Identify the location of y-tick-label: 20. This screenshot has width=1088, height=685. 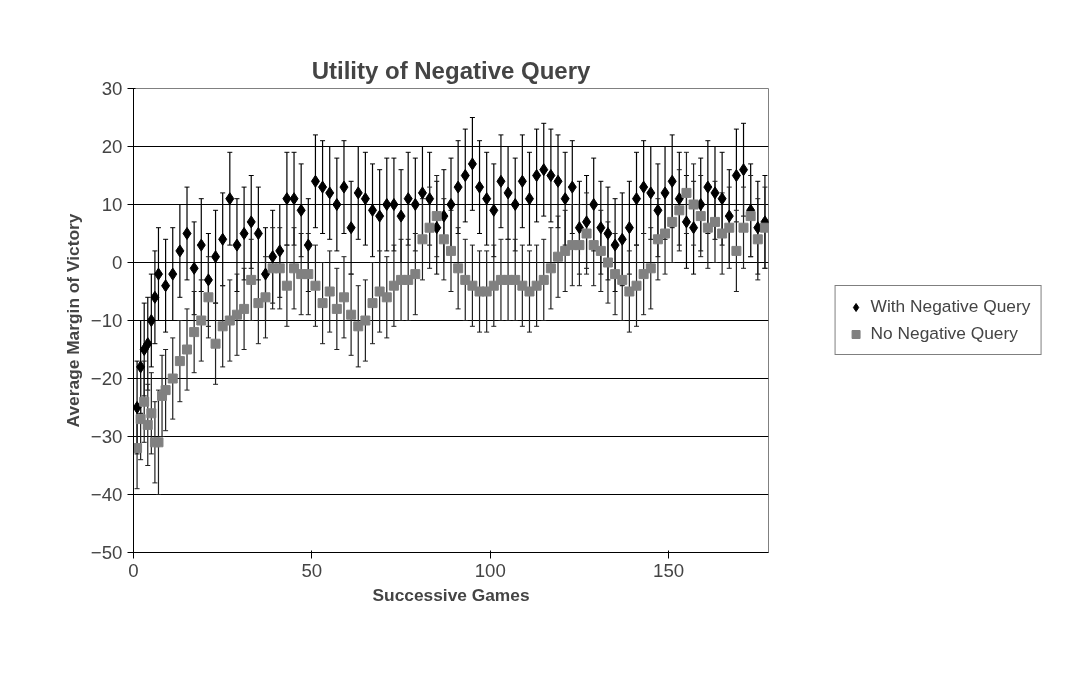
(112, 146).